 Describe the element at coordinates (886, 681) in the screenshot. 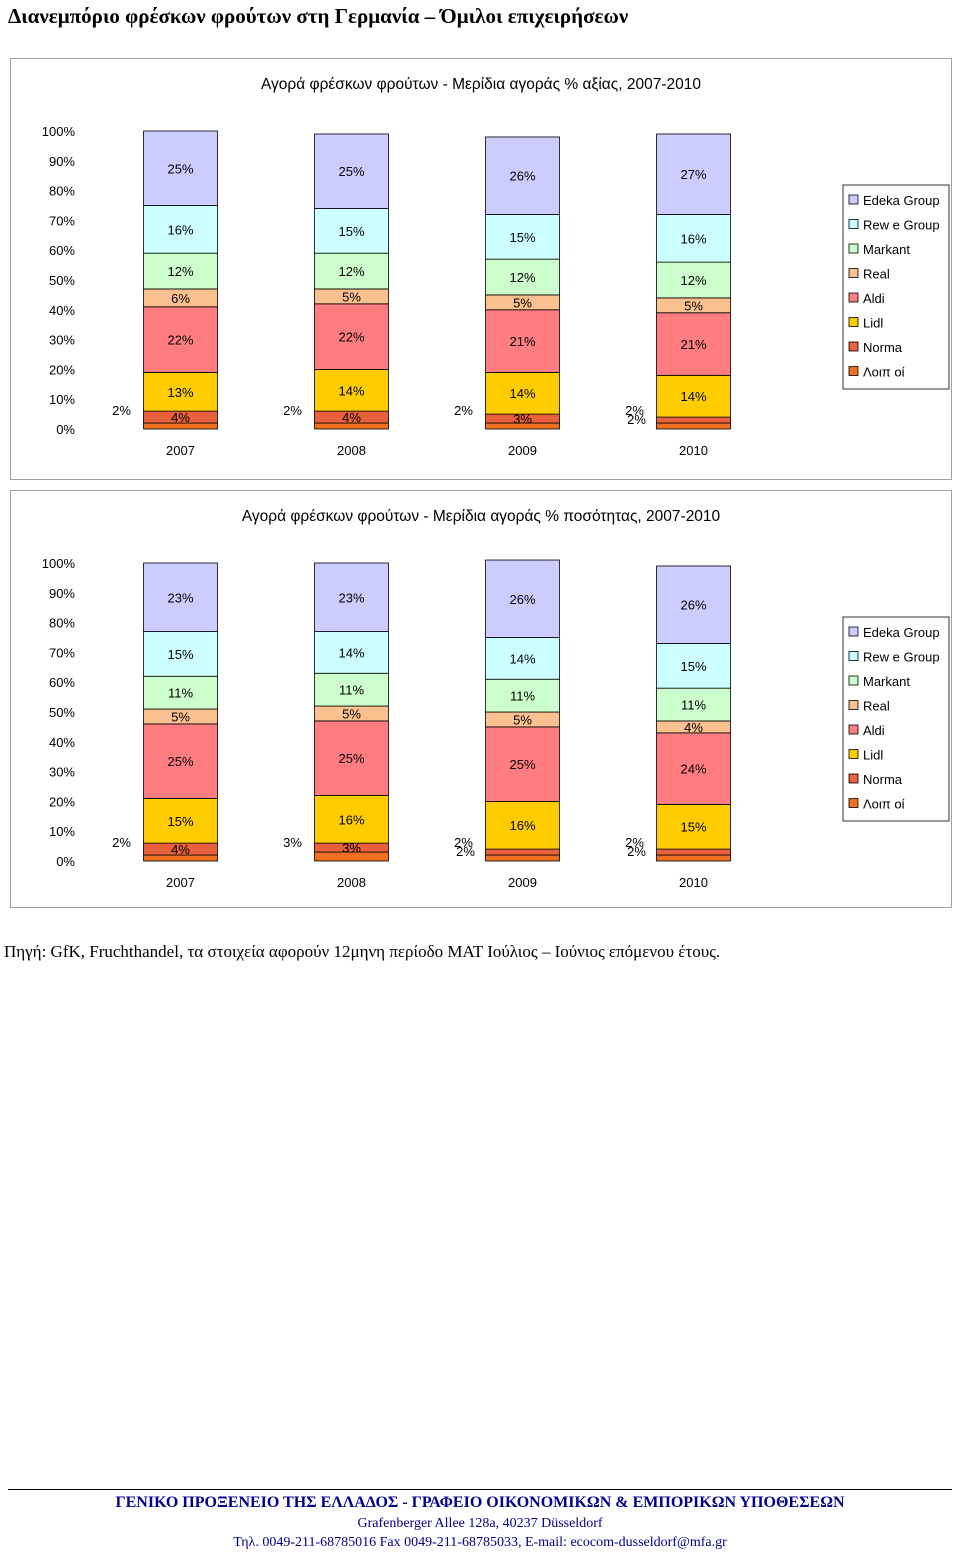

I see `legend-label: Markant` at that location.